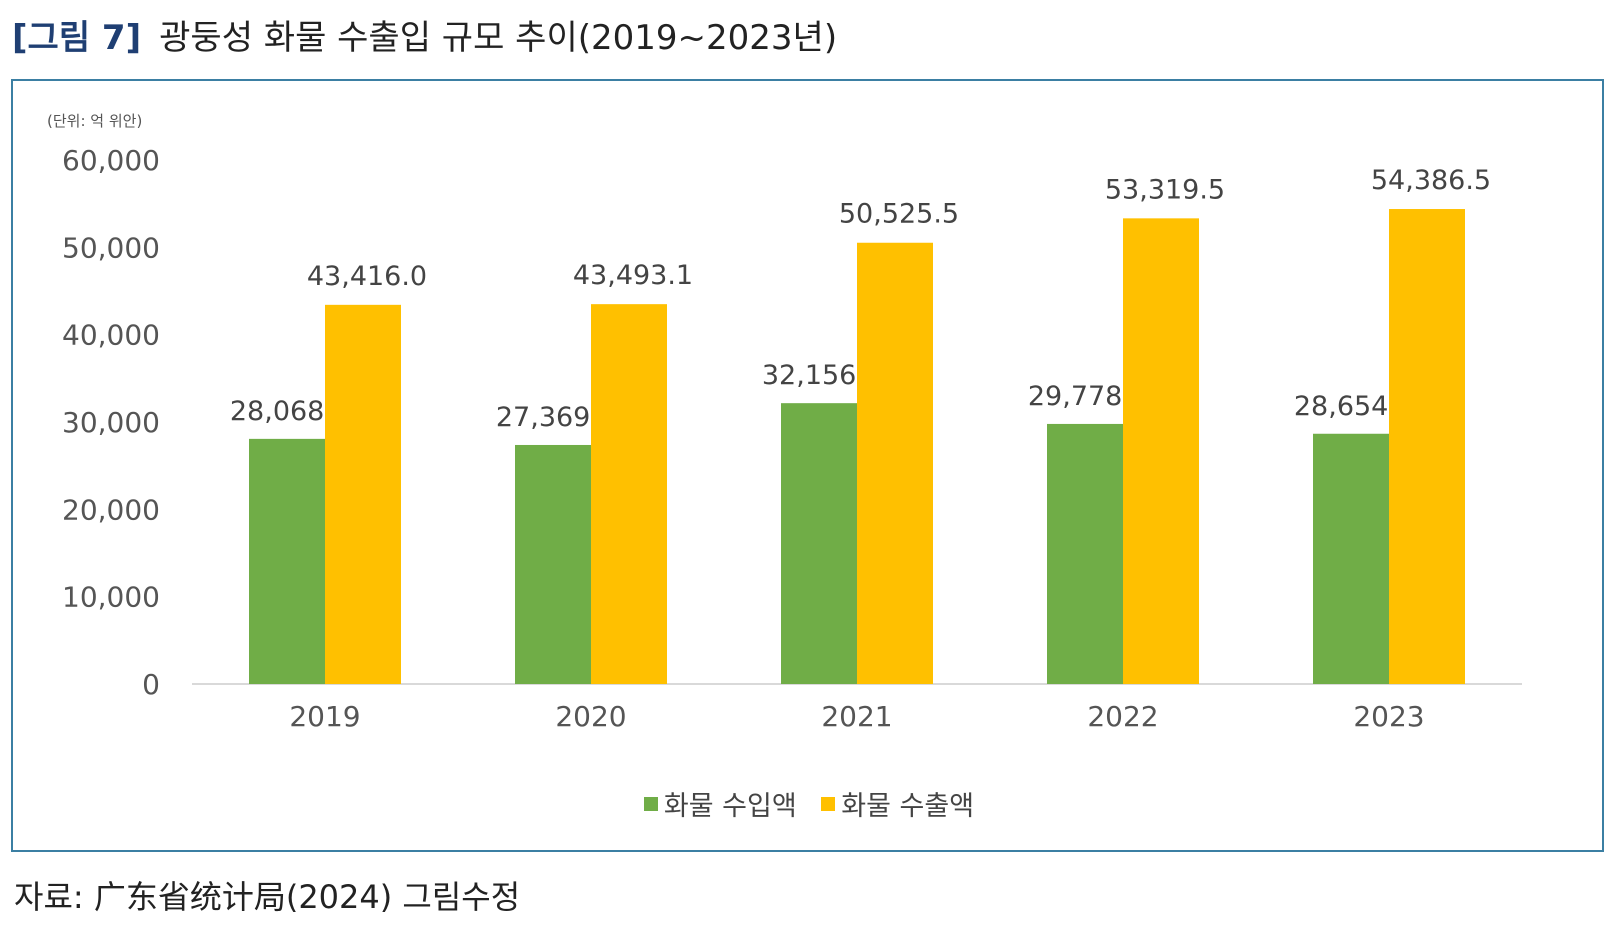 Image resolution: width=1618 pixels, height=928 pixels. Describe the element at coordinates (908, 806) in the screenshot. I see `legend-label-export: 화물 수출액` at that location.